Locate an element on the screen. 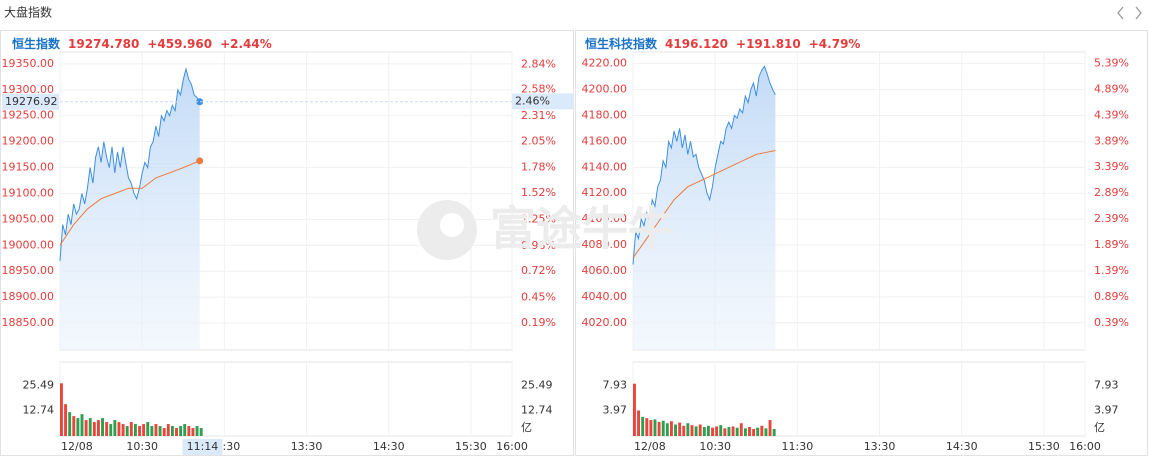 Image resolution: width=1149 pixels, height=460 pixels. x-tick-label: 14:30 is located at coordinates (389, 446).